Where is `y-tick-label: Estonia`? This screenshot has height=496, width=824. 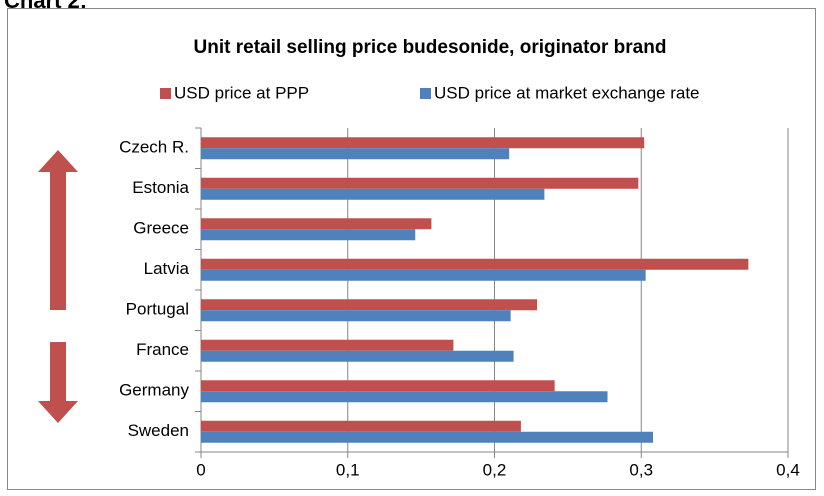 y-tick-label: Estonia is located at coordinates (160, 187).